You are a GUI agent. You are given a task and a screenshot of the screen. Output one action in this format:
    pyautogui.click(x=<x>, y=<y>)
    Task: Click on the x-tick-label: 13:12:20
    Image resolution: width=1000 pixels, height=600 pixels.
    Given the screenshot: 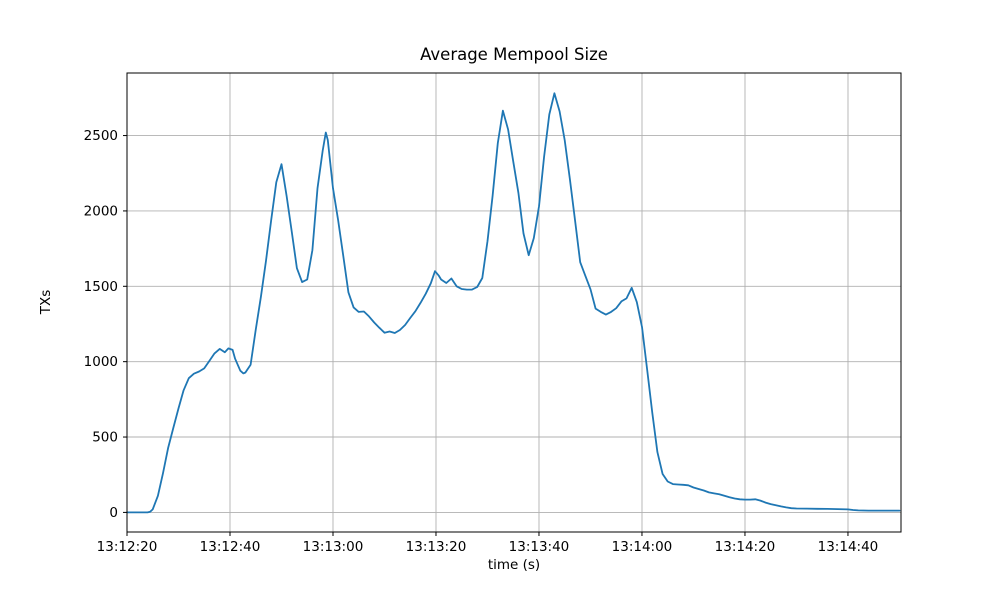 What is the action you would take?
    pyautogui.click(x=127, y=547)
    